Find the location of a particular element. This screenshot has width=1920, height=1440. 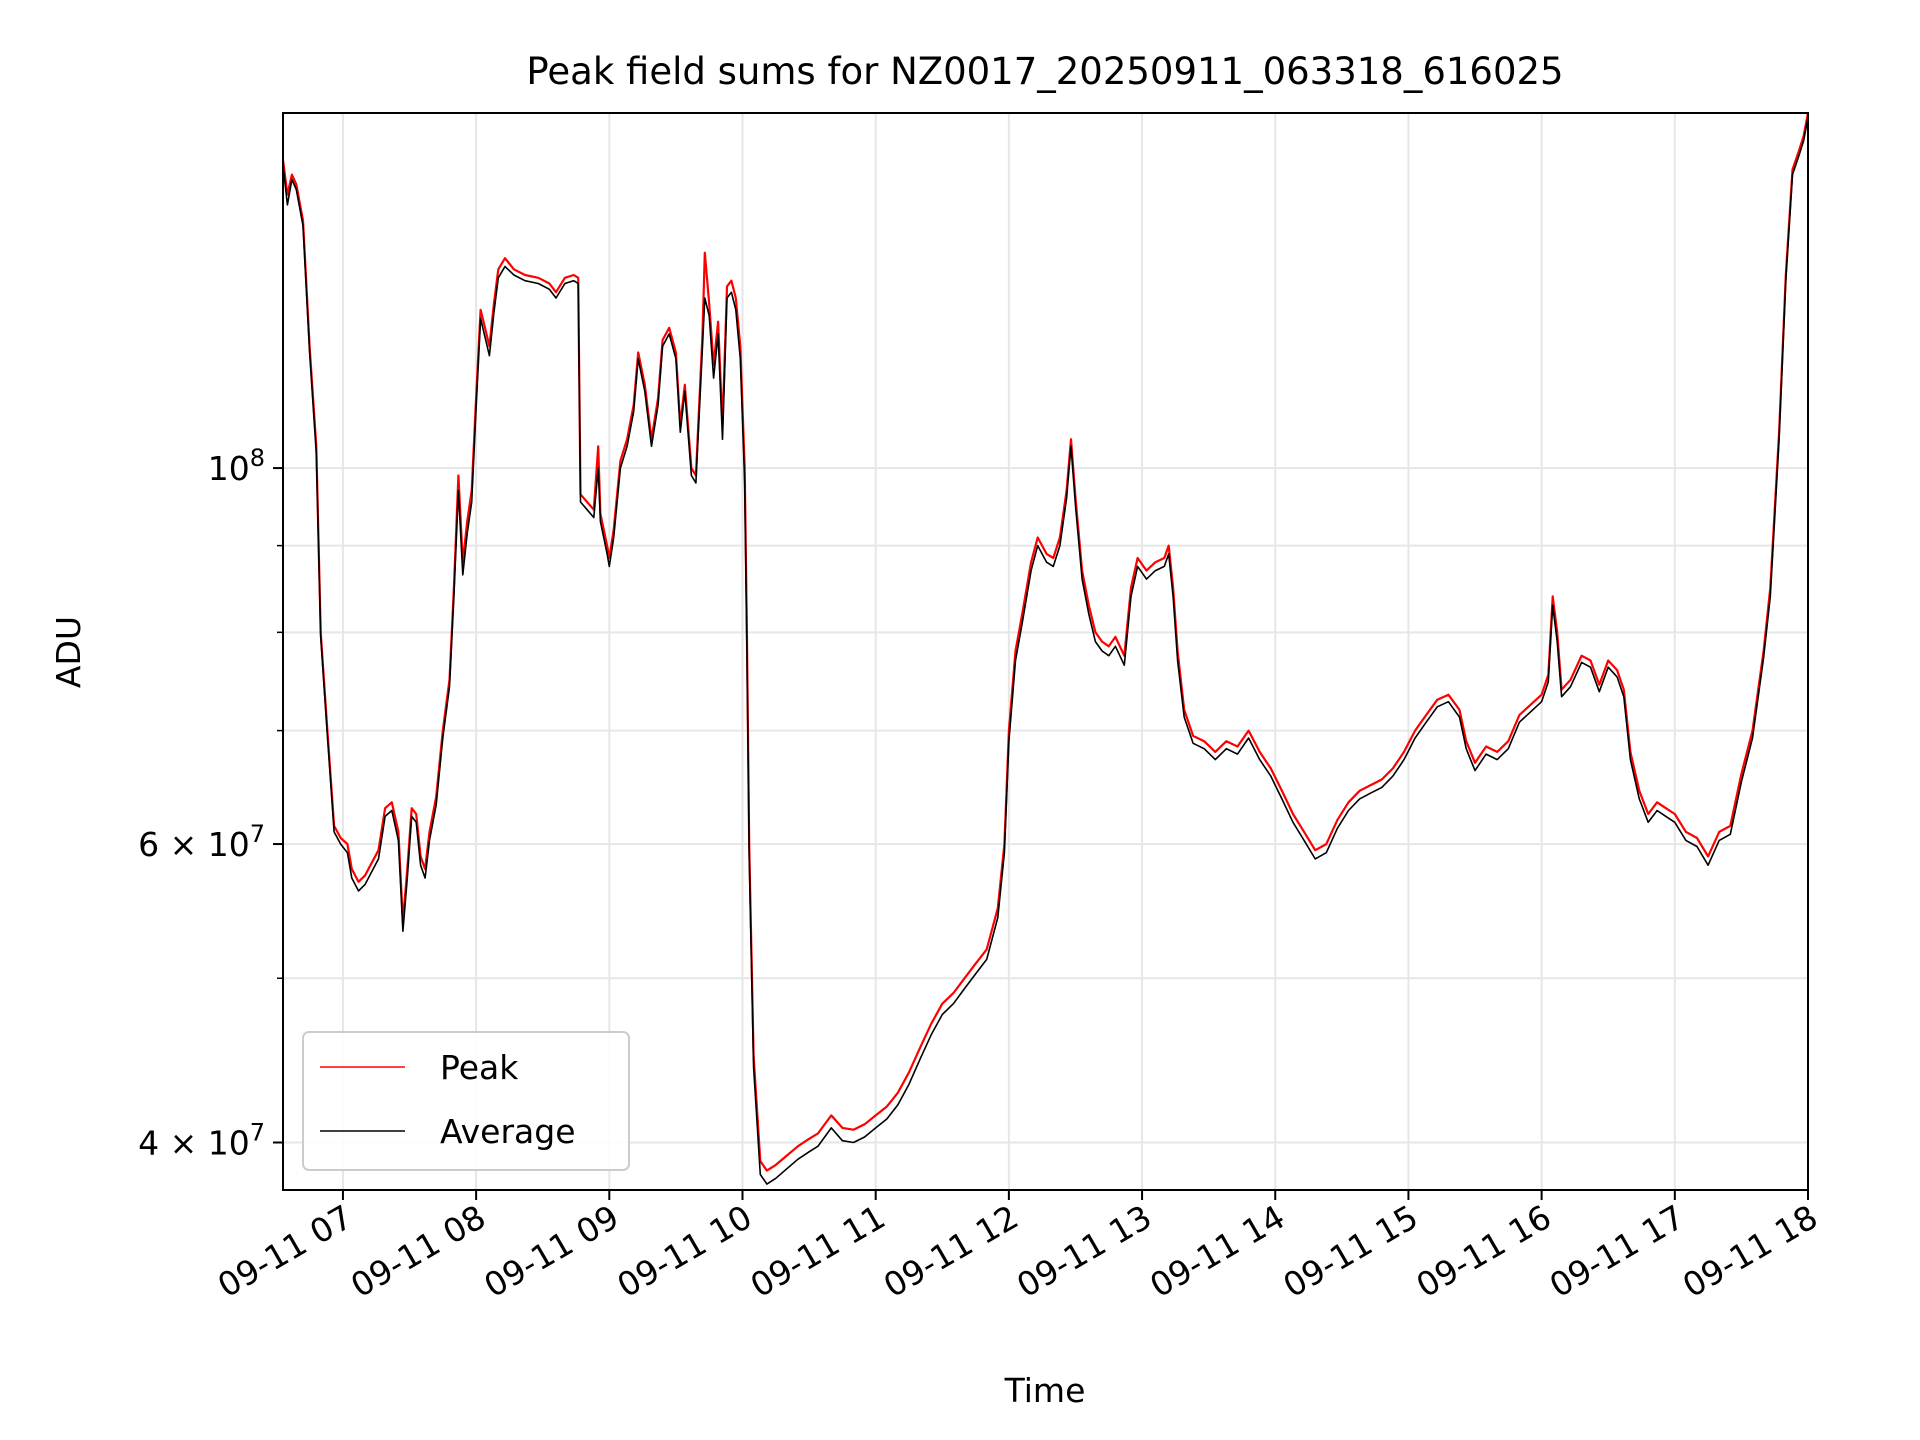

y-tick-label: 108 is located at coordinates (236, 466).